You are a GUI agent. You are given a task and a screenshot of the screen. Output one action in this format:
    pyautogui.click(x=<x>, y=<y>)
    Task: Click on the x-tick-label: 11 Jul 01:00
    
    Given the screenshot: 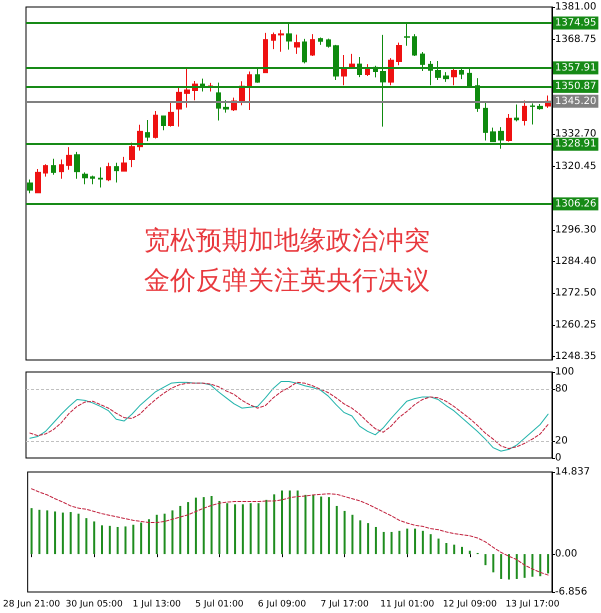 What is the action you would take?
    pyautogui.click(x=407, y=605)
    